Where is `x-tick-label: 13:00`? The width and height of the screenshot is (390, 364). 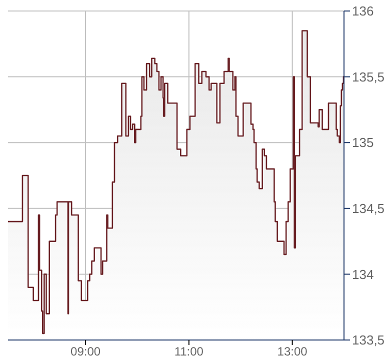
x-tick-label: 13:00 is located at coordinates (292, 351).